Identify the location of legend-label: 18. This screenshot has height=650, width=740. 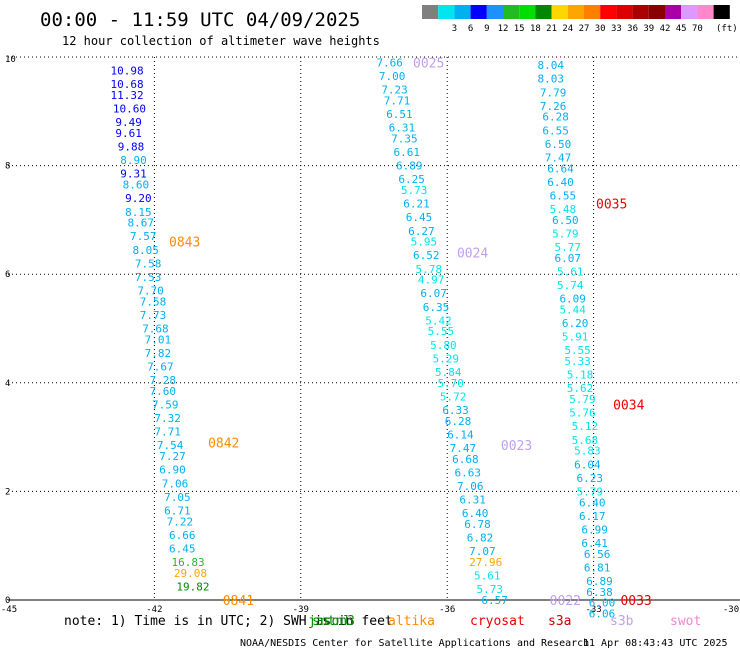
(535, 29).